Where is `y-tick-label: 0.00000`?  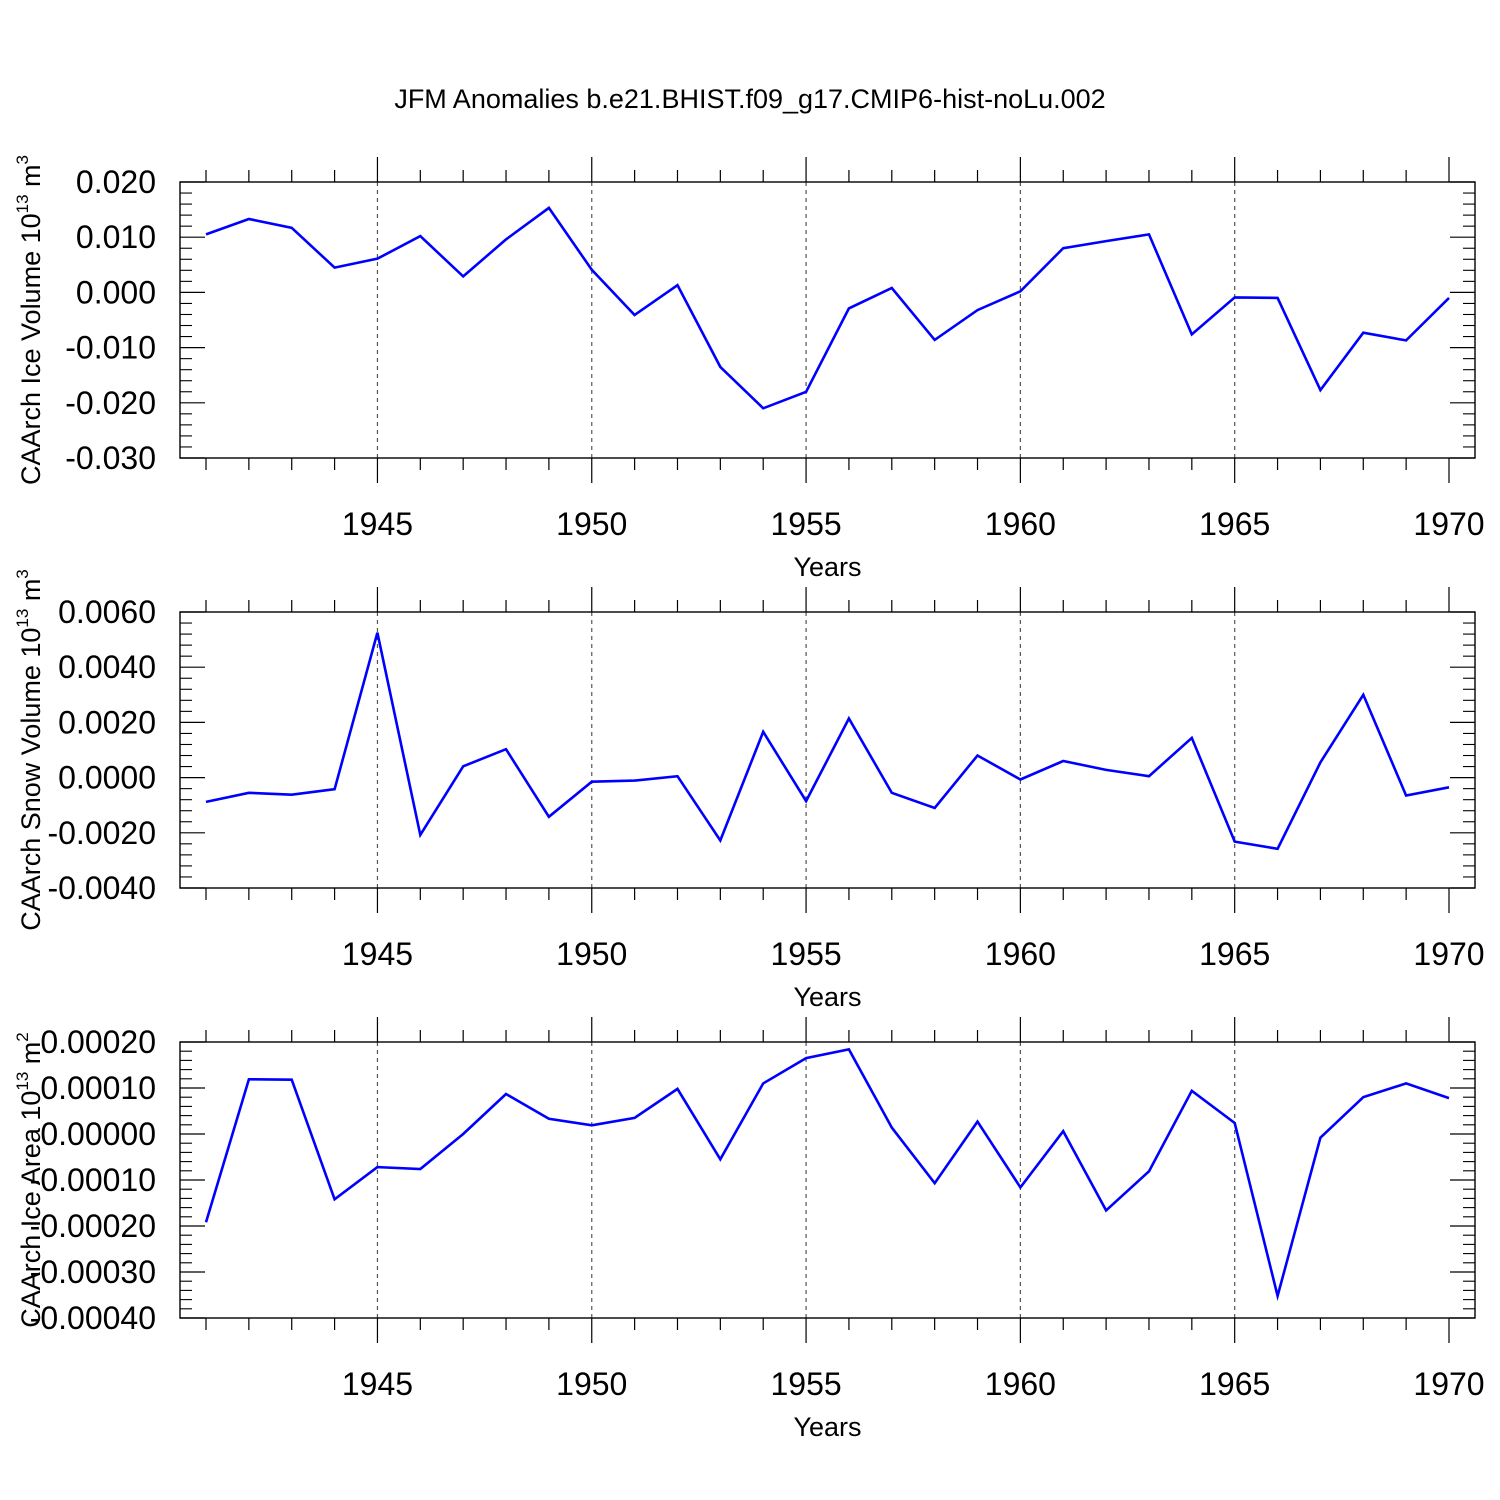
y-tick-label: 0.00000 is located at coordinates (98, 1134).